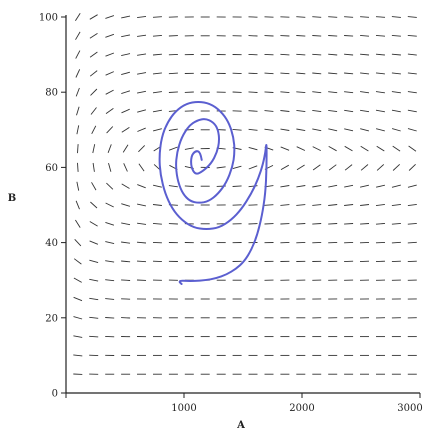 The image size is (432, 437). Describe the element at coordinates (51, 93) in the screenshot. I see `y-tick-label: 80` at that location.